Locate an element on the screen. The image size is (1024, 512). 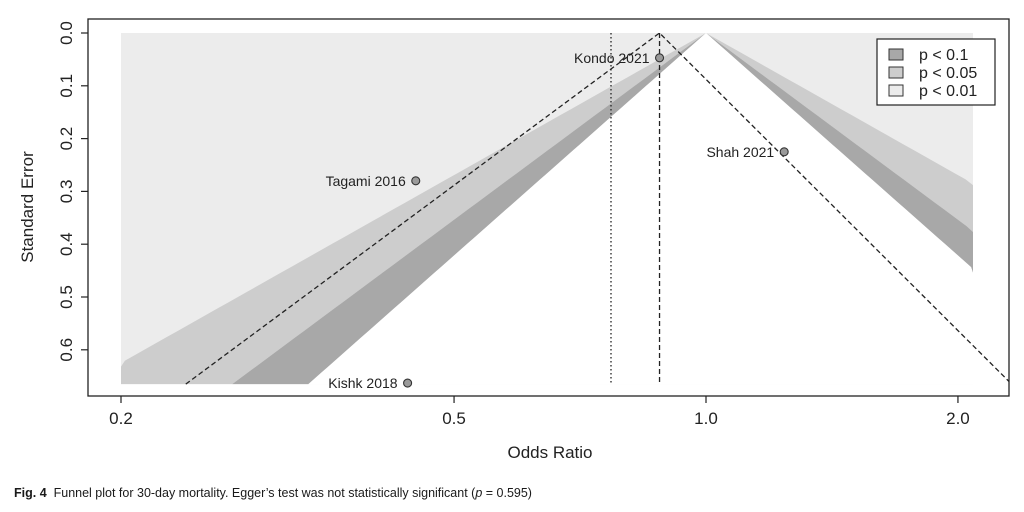
y-tick-label: 0.3 is located at coordinates (66, 192).